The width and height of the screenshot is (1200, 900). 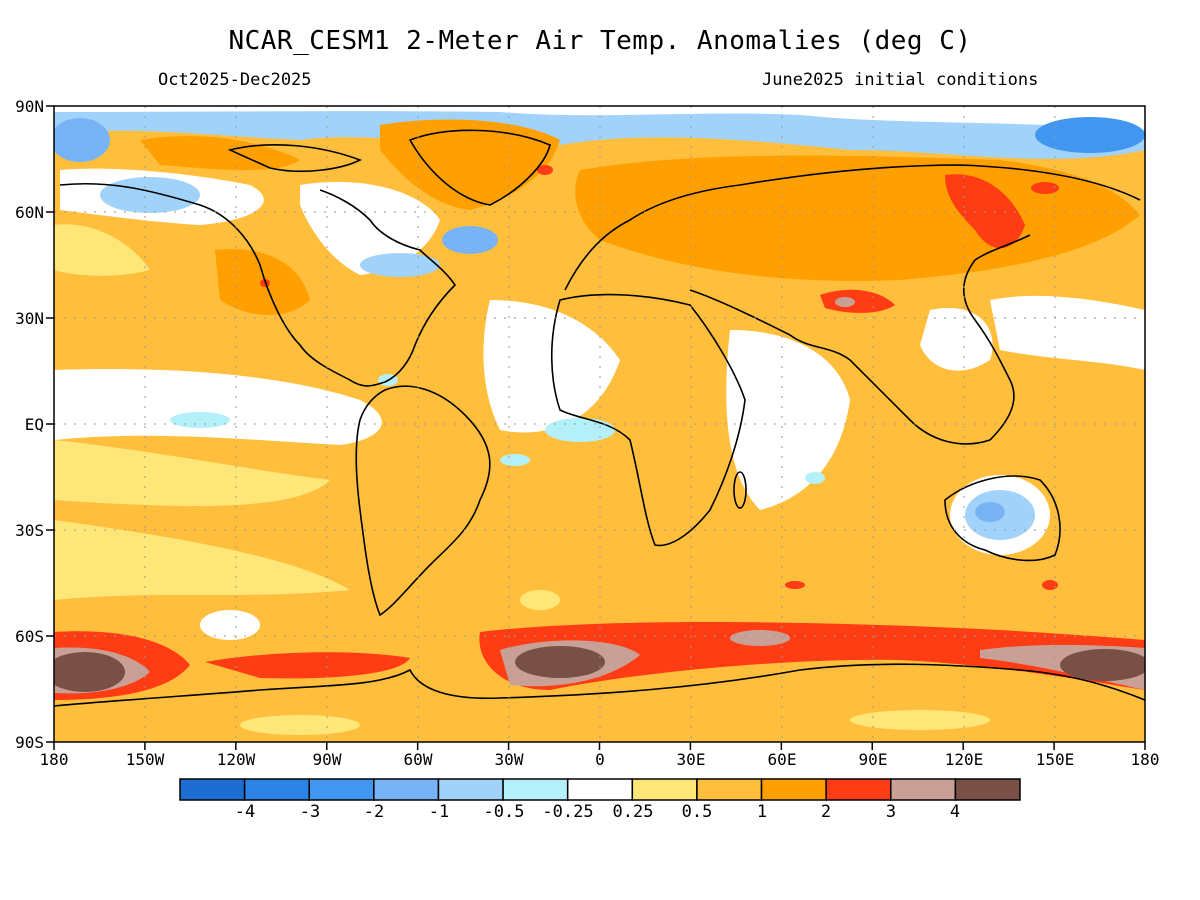 What do you see at coordinates (964, 759) in the screenshot?
I see `lon-label: 120E` at bounding box center [964, 759].